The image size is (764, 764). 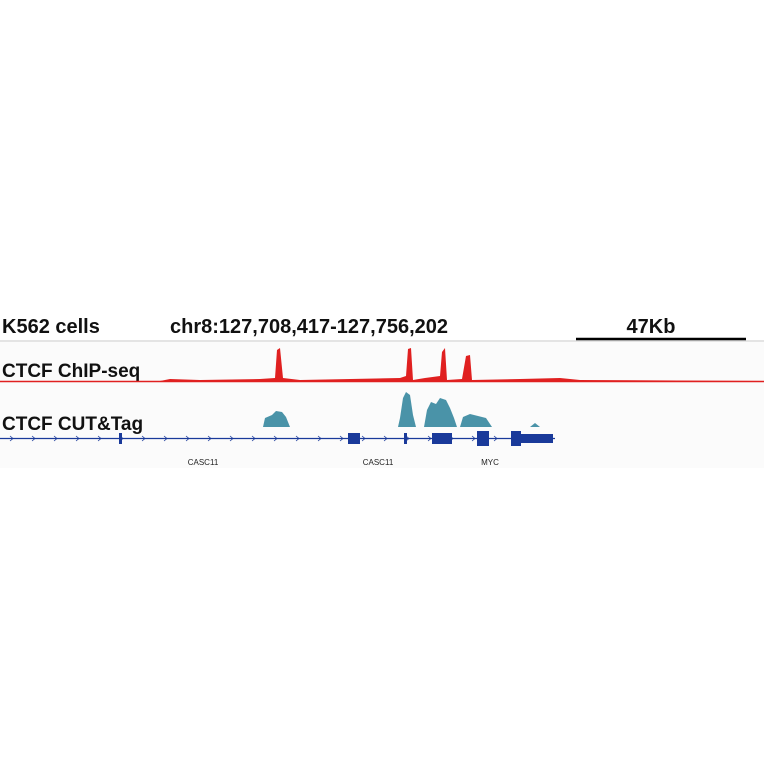 What do you see at coordinates (651, 327) in the screenshot?
I see `scale-label: 47Kb` at bounding box center [651, 327].